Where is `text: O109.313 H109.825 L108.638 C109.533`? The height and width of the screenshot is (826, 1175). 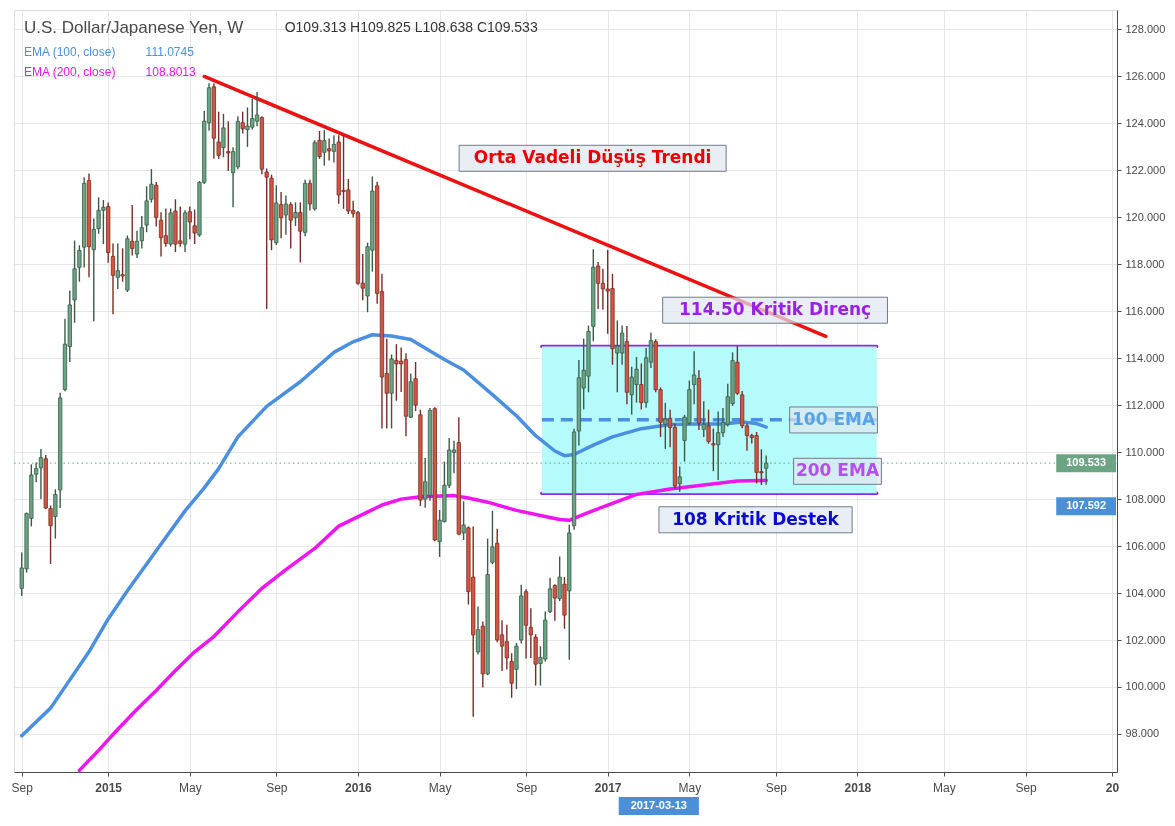
text: O109.313 H109.825 L108.638 C109.533 is located at coordinates (411, 27).